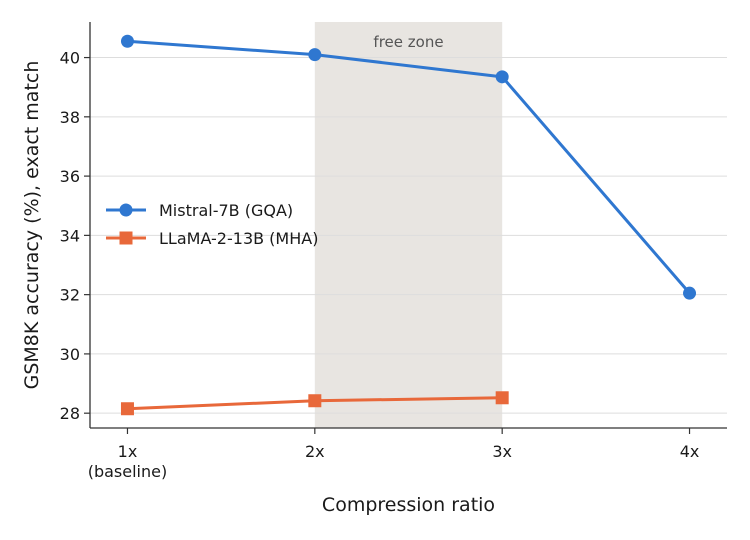 This screenshot has height=540, width=750. Describe the element at coordinates (70, 176) in the screenshot. I see `y-tick-label: 36` at that location.